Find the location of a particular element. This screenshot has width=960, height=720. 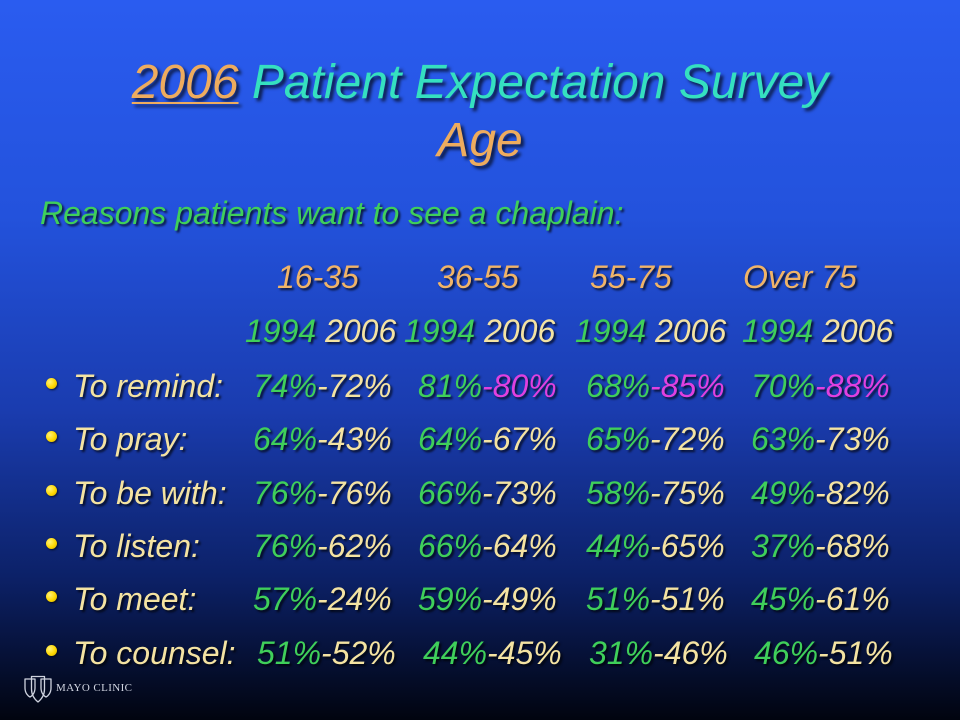

value-cell: 59%-49% is located at coordinates (487, 599).